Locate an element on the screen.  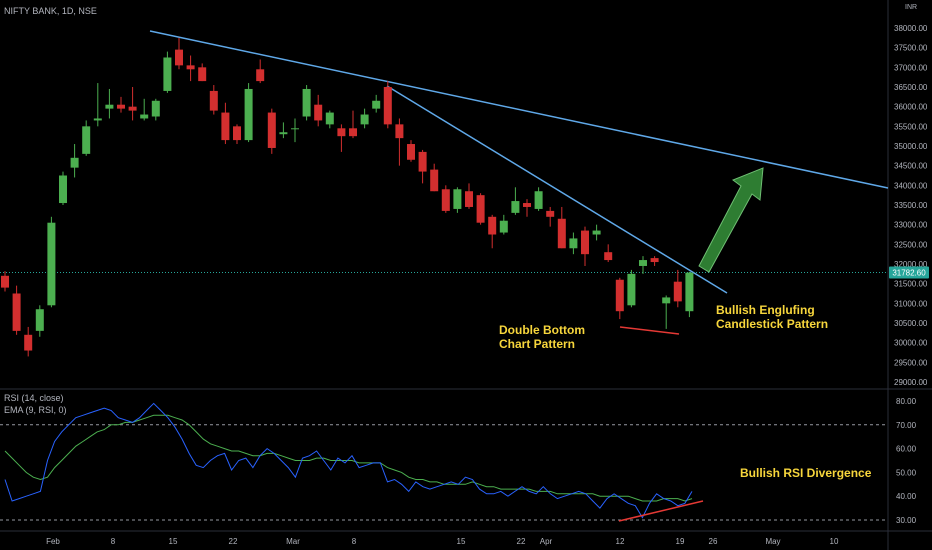
time-tick-label: 10 is located at coordinates (834, 541).